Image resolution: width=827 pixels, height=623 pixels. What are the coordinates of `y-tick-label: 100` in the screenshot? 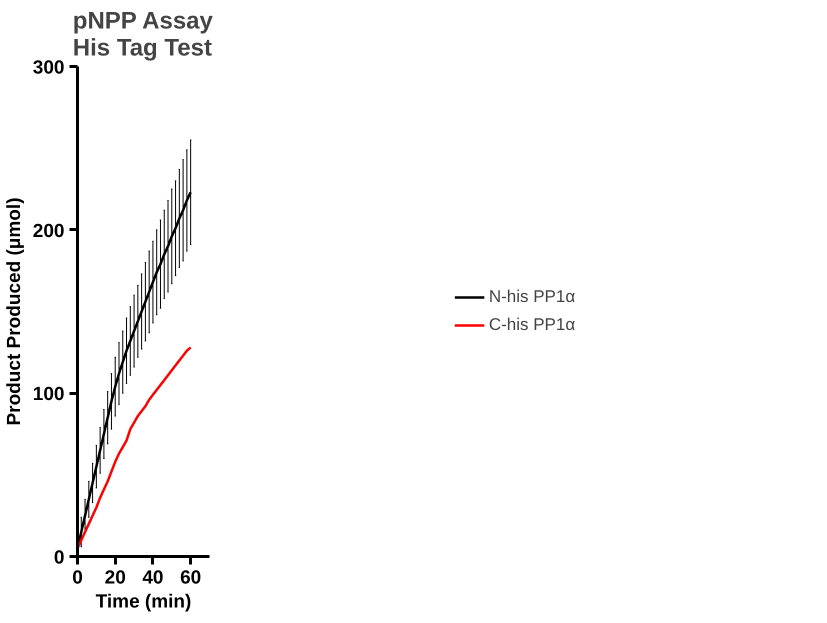 It's located at (48, 395).